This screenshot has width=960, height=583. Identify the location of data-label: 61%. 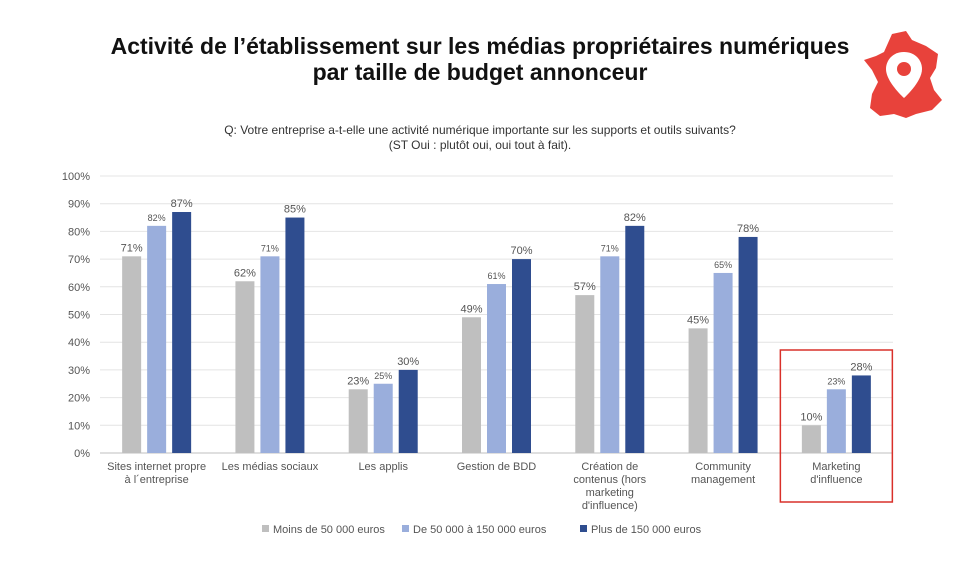
(496, 276).